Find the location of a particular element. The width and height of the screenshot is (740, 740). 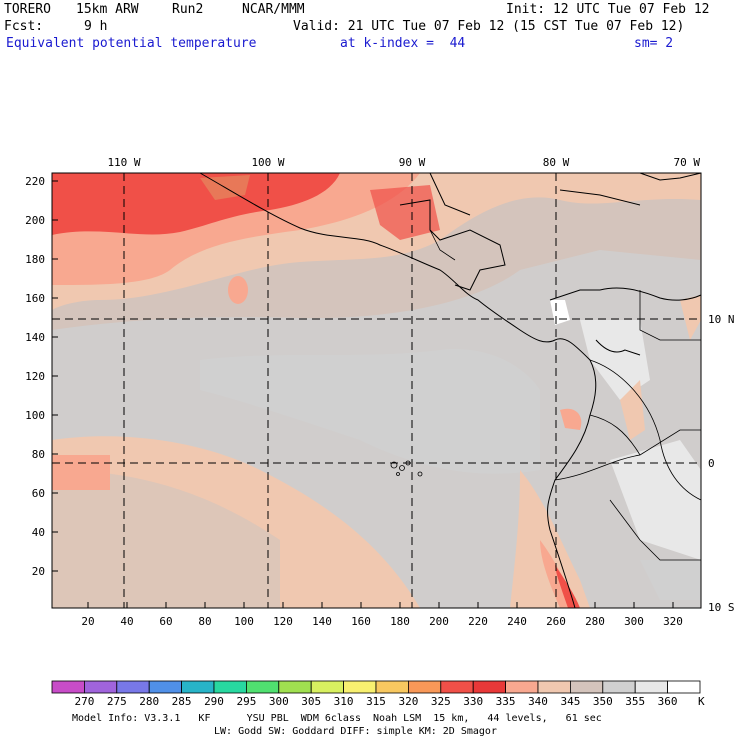

left-tick-label: 200 is located at coordinates (35, 220).